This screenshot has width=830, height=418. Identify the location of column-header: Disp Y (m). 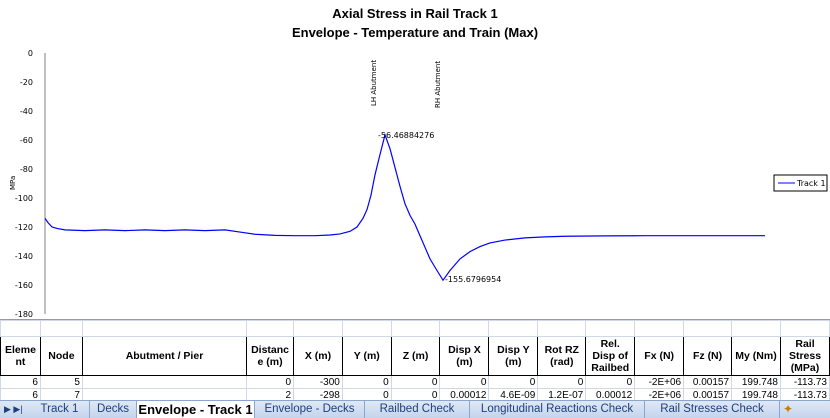
(513, 356).